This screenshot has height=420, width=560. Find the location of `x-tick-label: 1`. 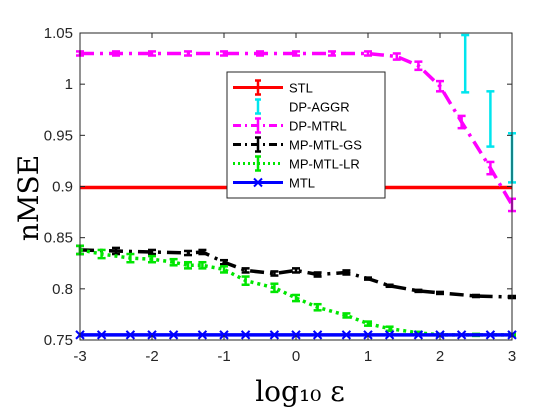

x-tick-label: 1 is located at coordinates (368, 356).